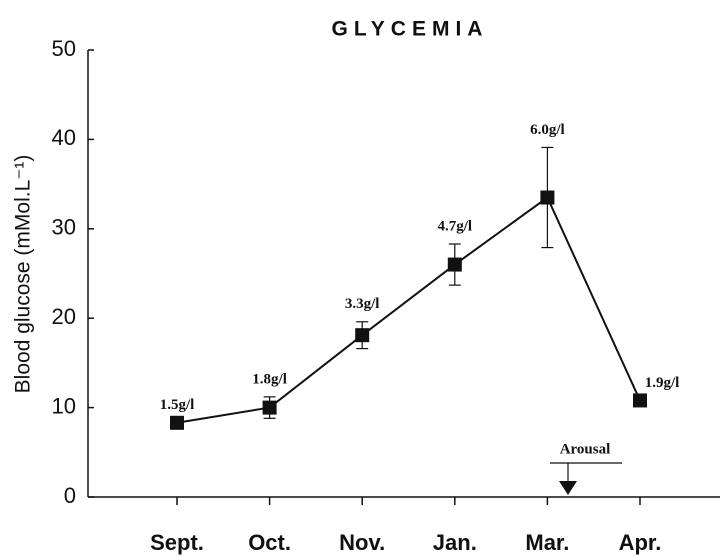 The width and height of the screenshot is (720, 557). Describe the element at coordinates (64, 316) in the screenshot. I see `y-tick-label: 20` at that location.